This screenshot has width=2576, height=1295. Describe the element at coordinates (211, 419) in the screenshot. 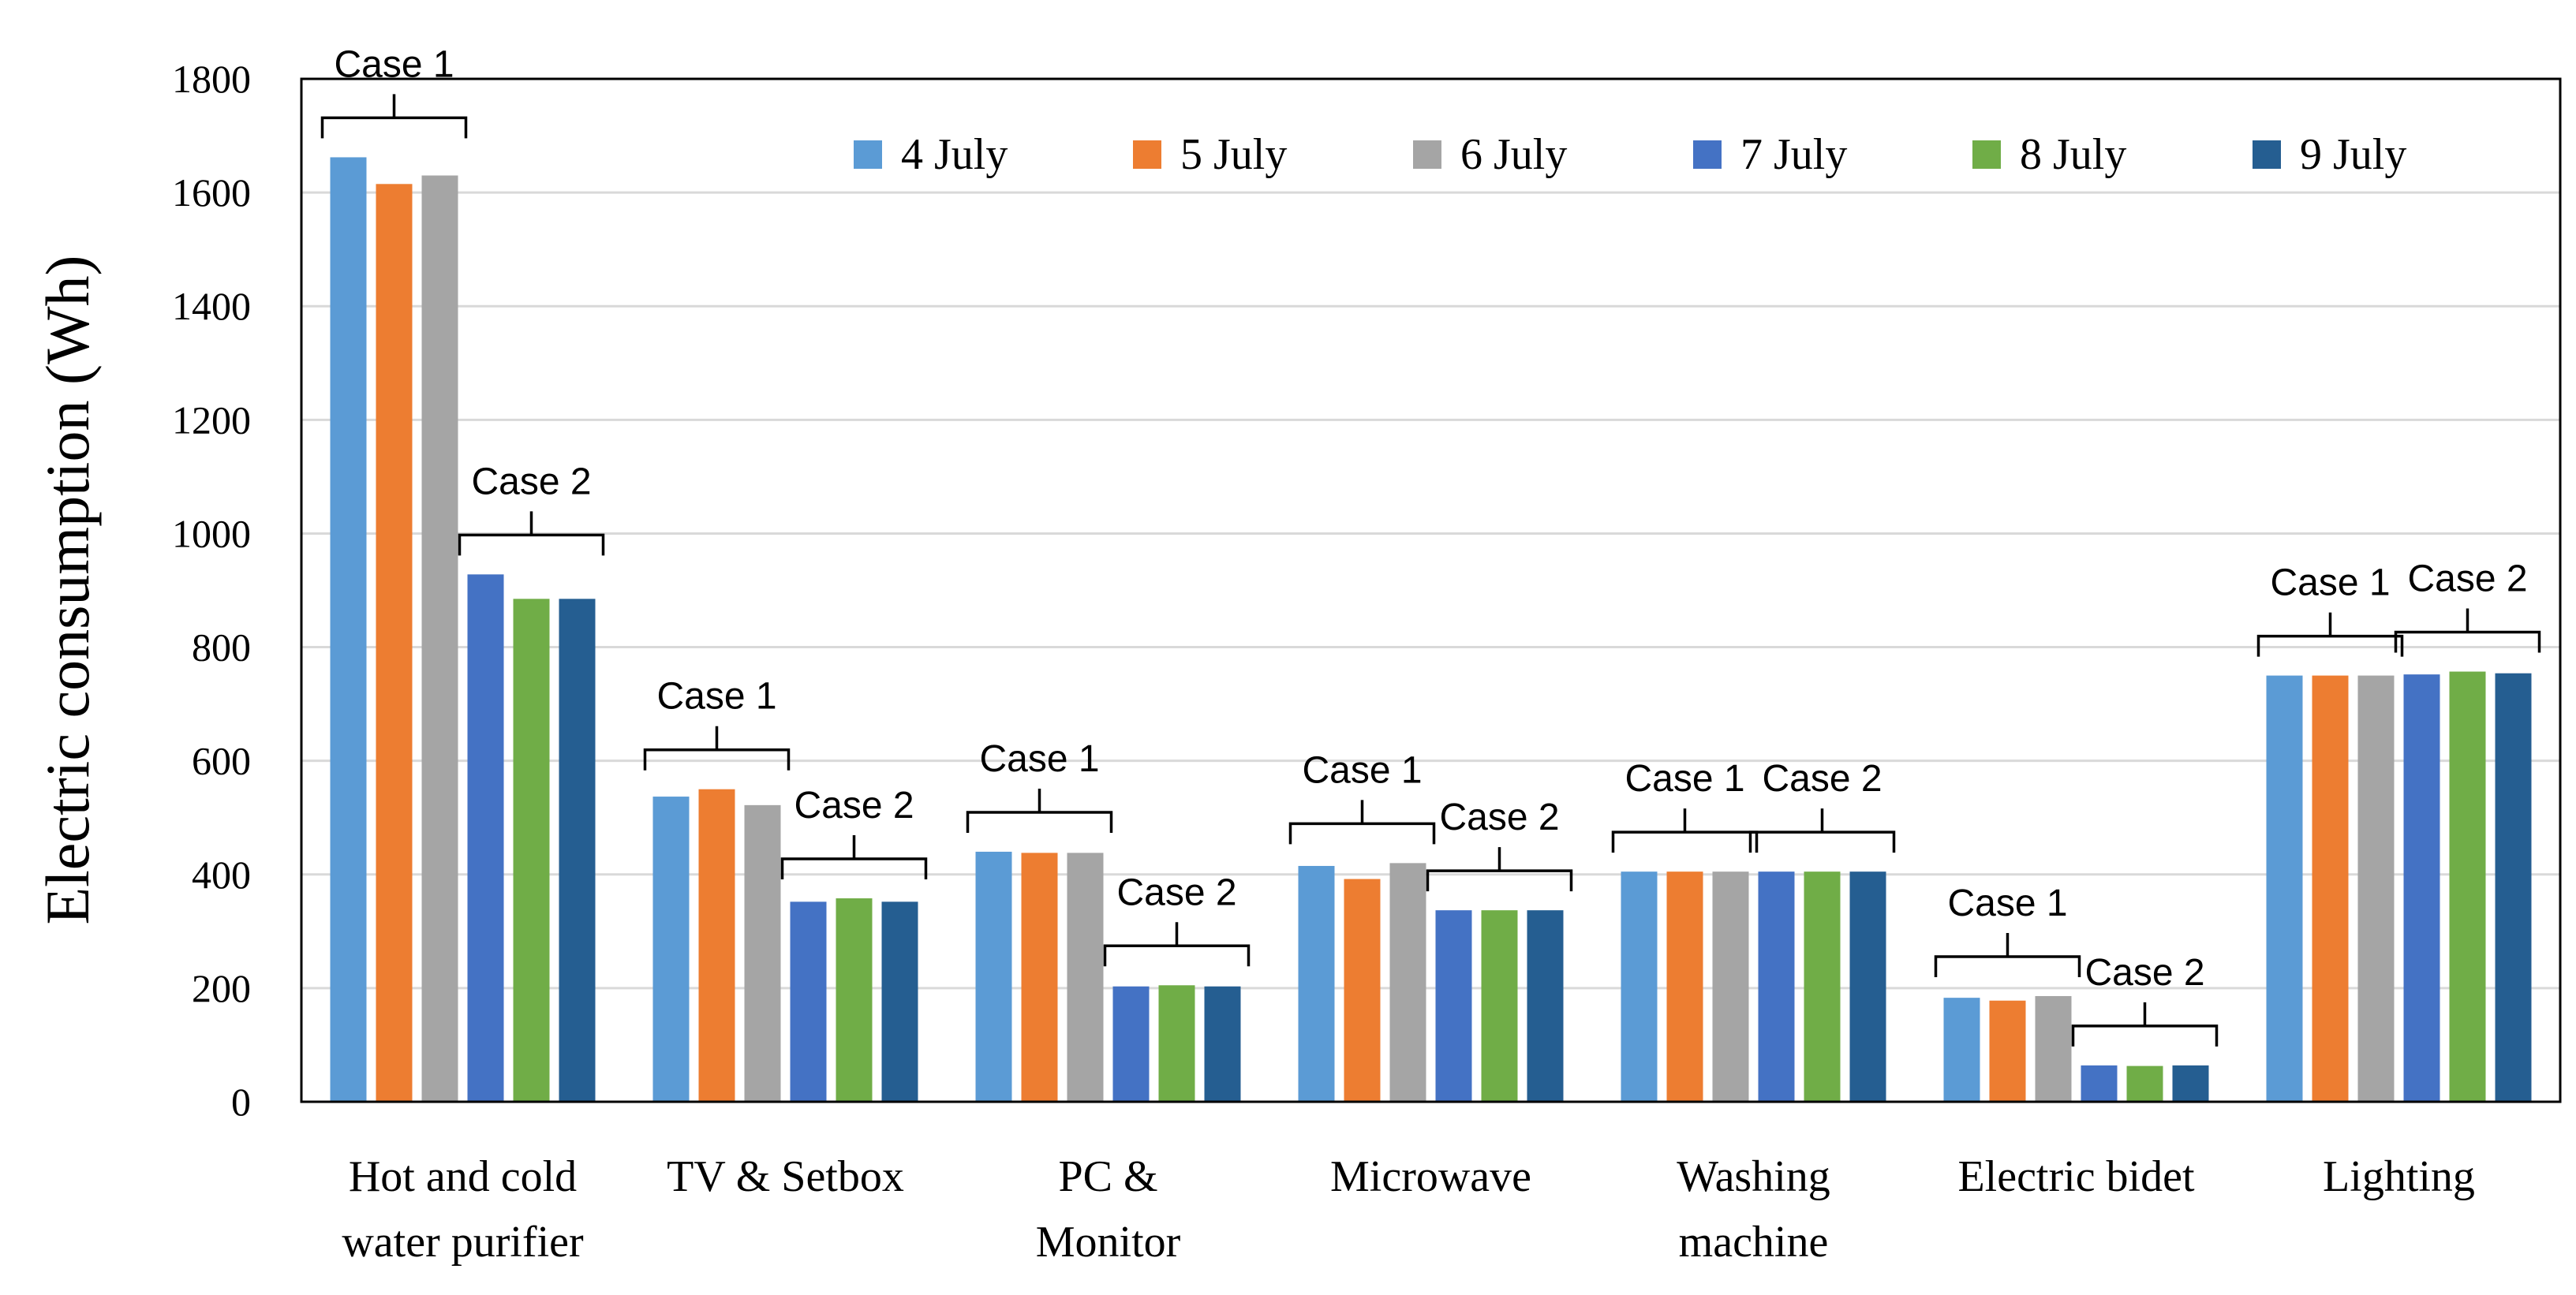

I see `y-tick-label: 1200` at that location.